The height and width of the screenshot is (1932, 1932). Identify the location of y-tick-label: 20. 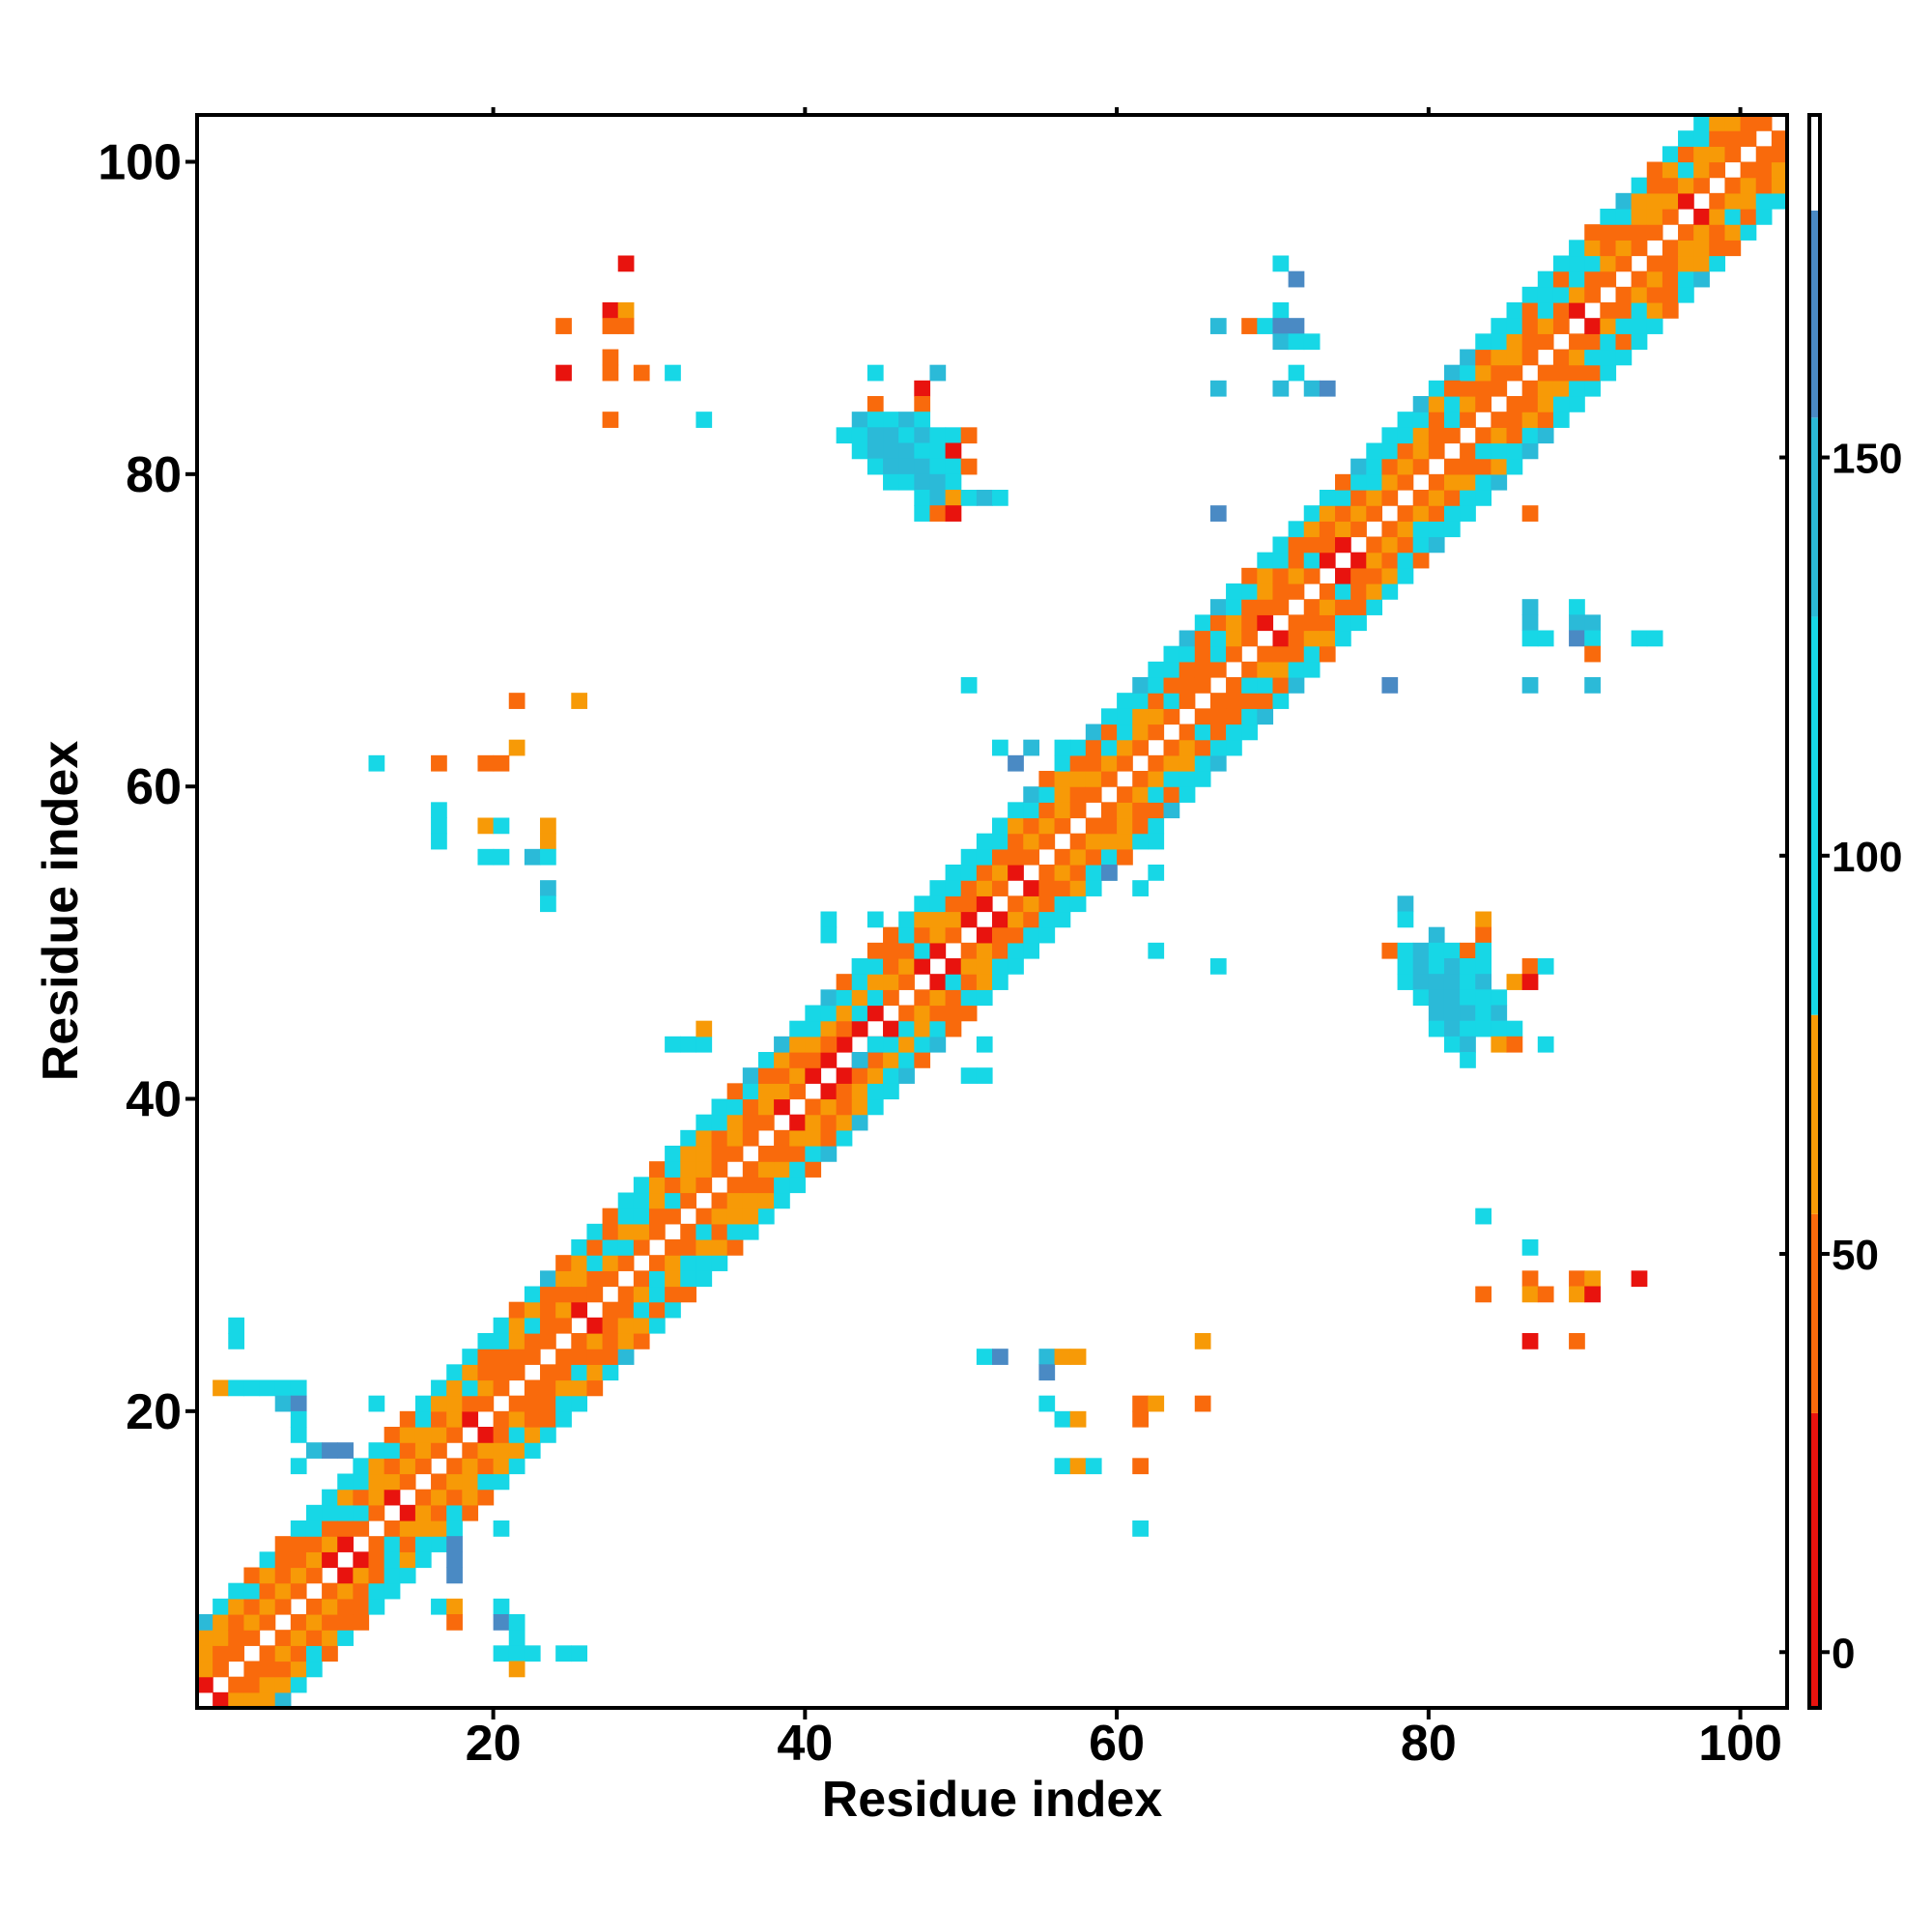
(154, 1412).